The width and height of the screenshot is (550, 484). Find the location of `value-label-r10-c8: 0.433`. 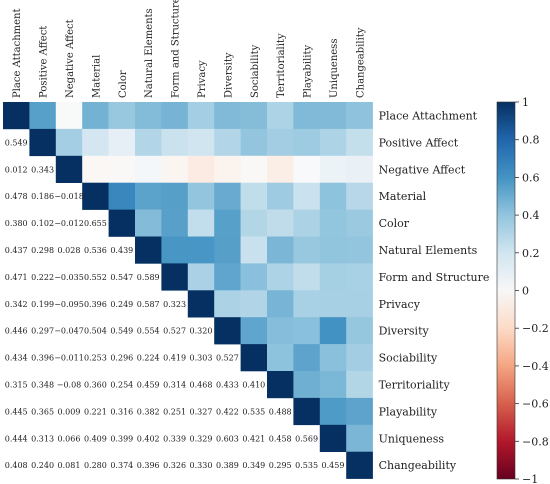

value-label-r10-c8: 0.433 is located at coordinates (227, 384).